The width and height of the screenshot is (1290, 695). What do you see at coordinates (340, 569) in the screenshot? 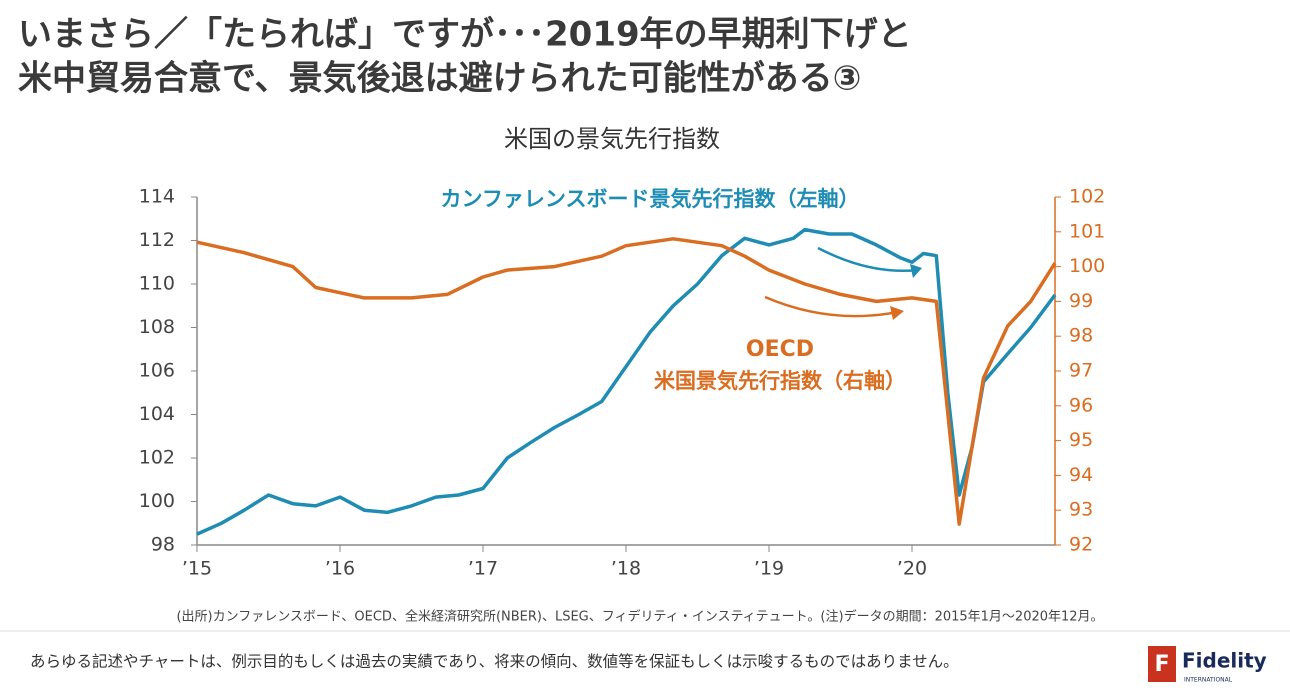
I see `x-tick-label: ’16` at bounding box center [340, 569].